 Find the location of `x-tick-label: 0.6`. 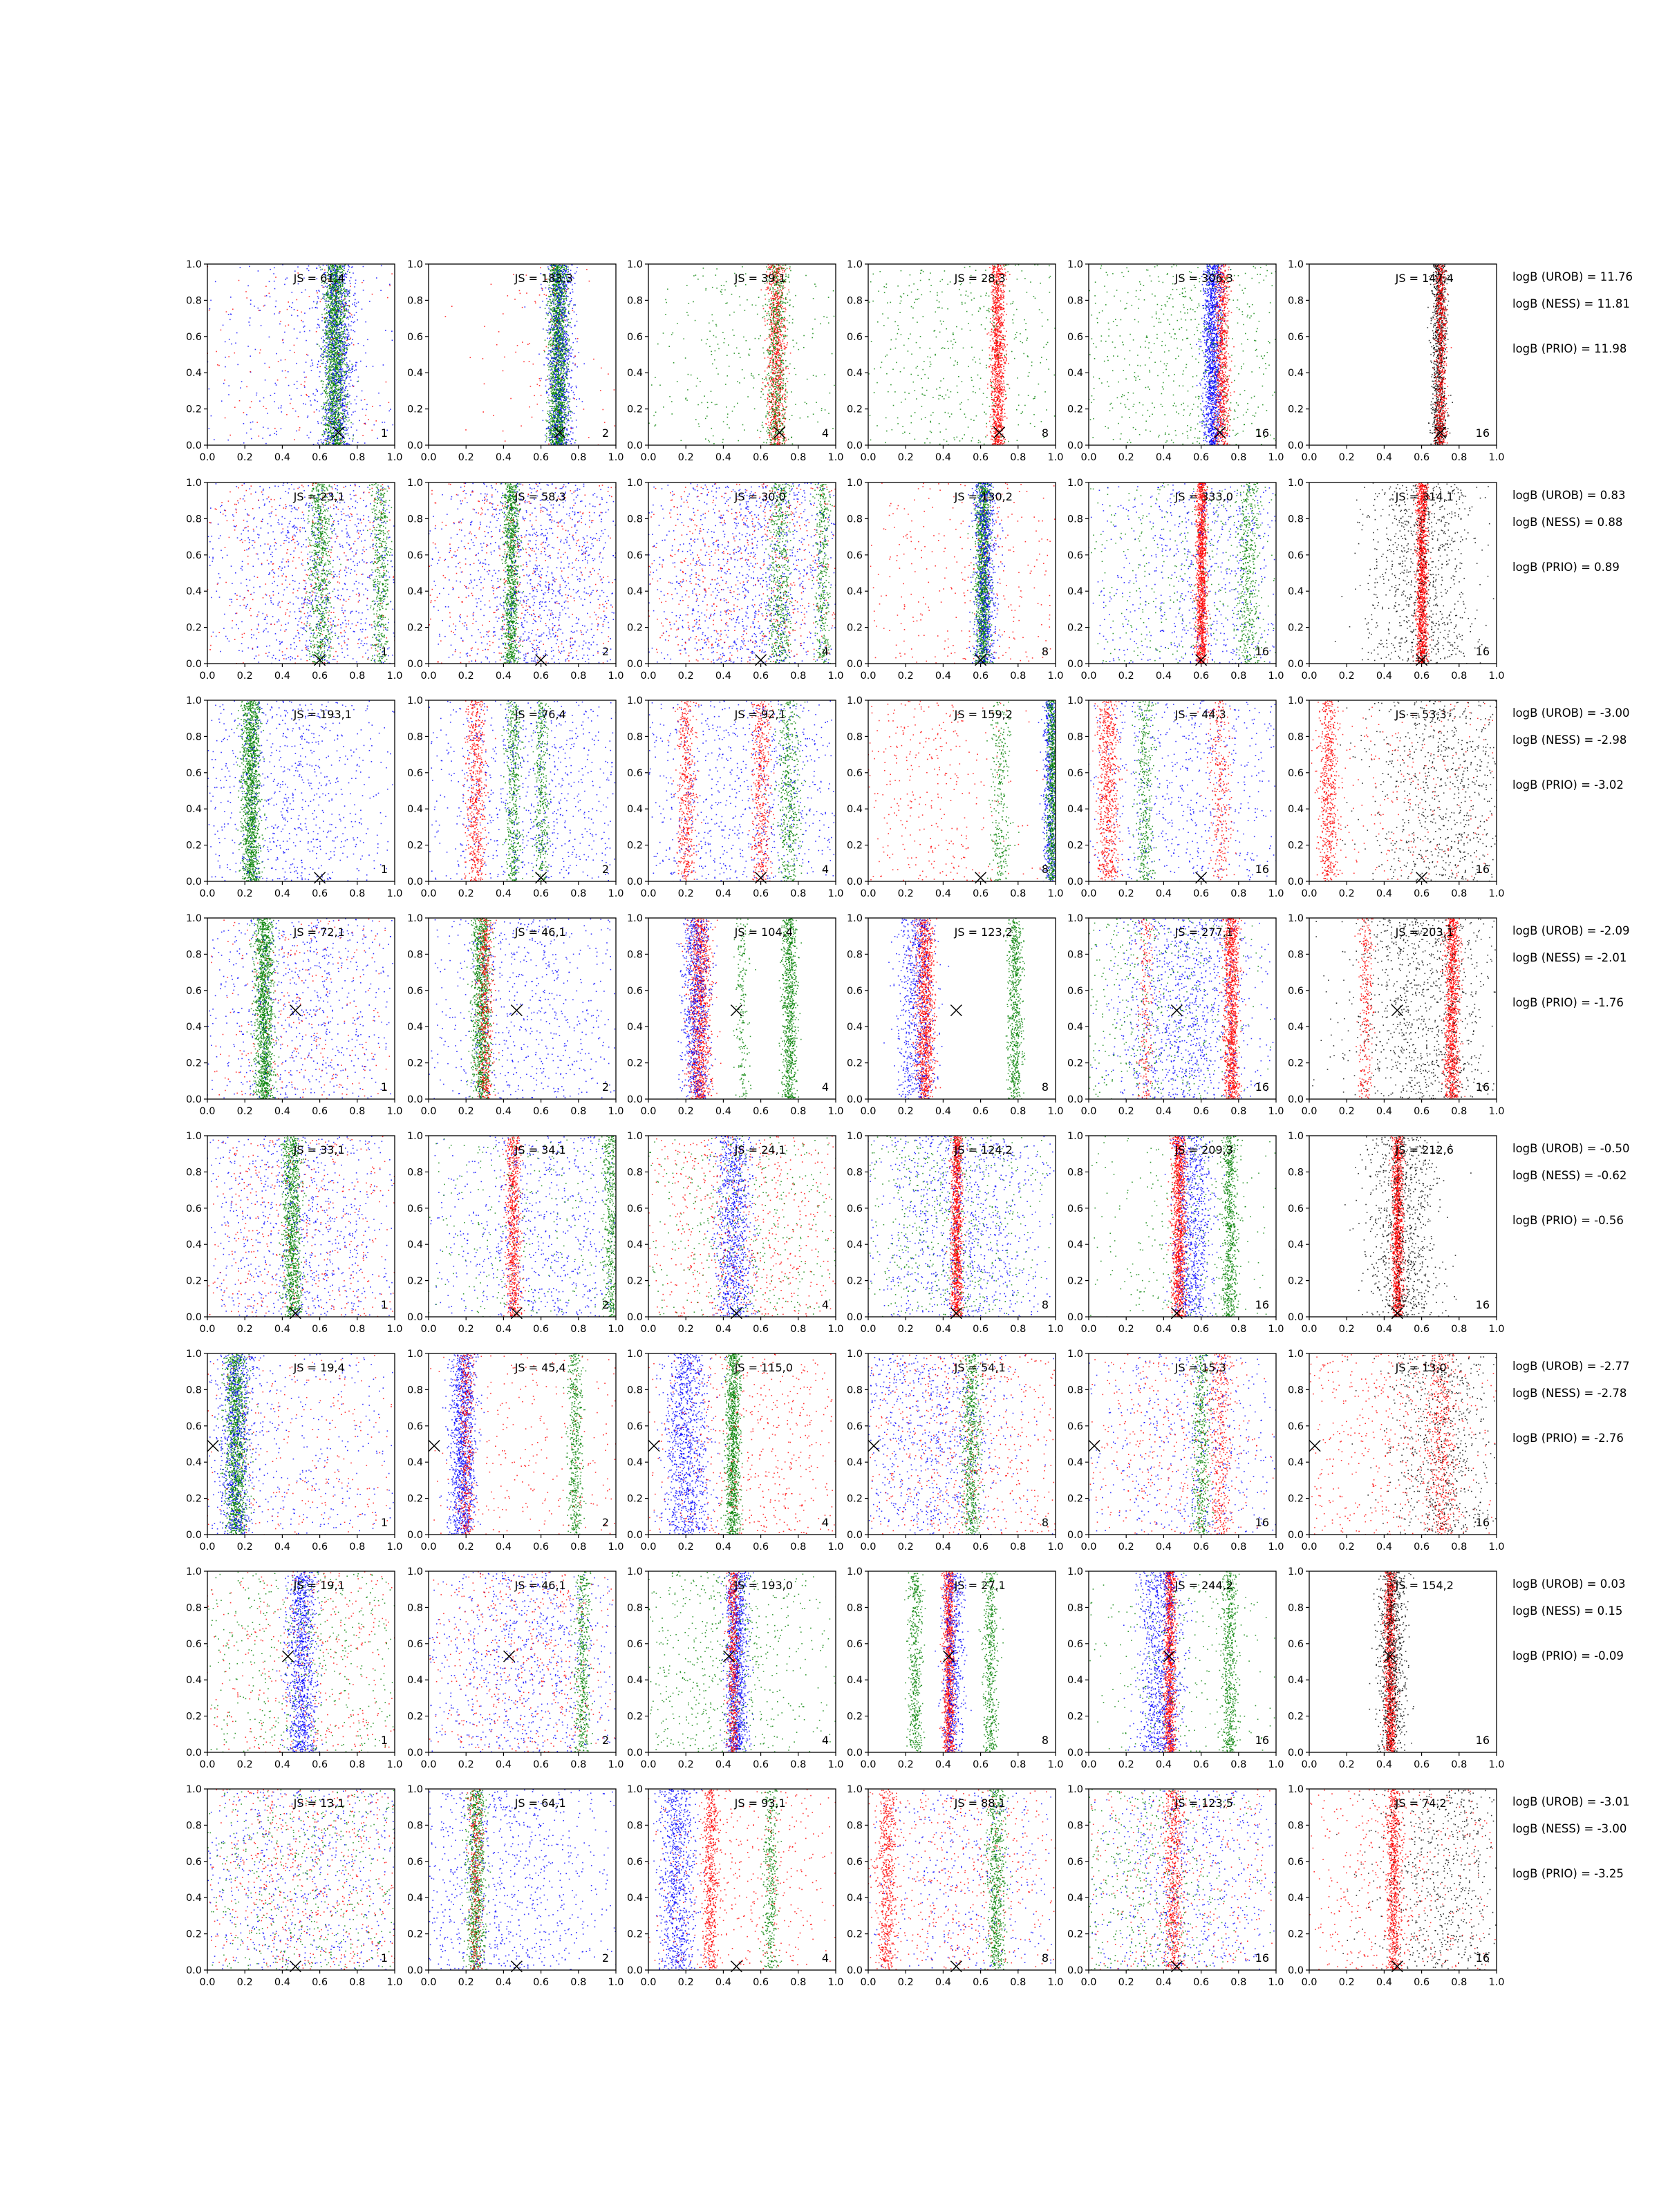

x-tick-label: 0.6 is located at coordinates (320, 458).